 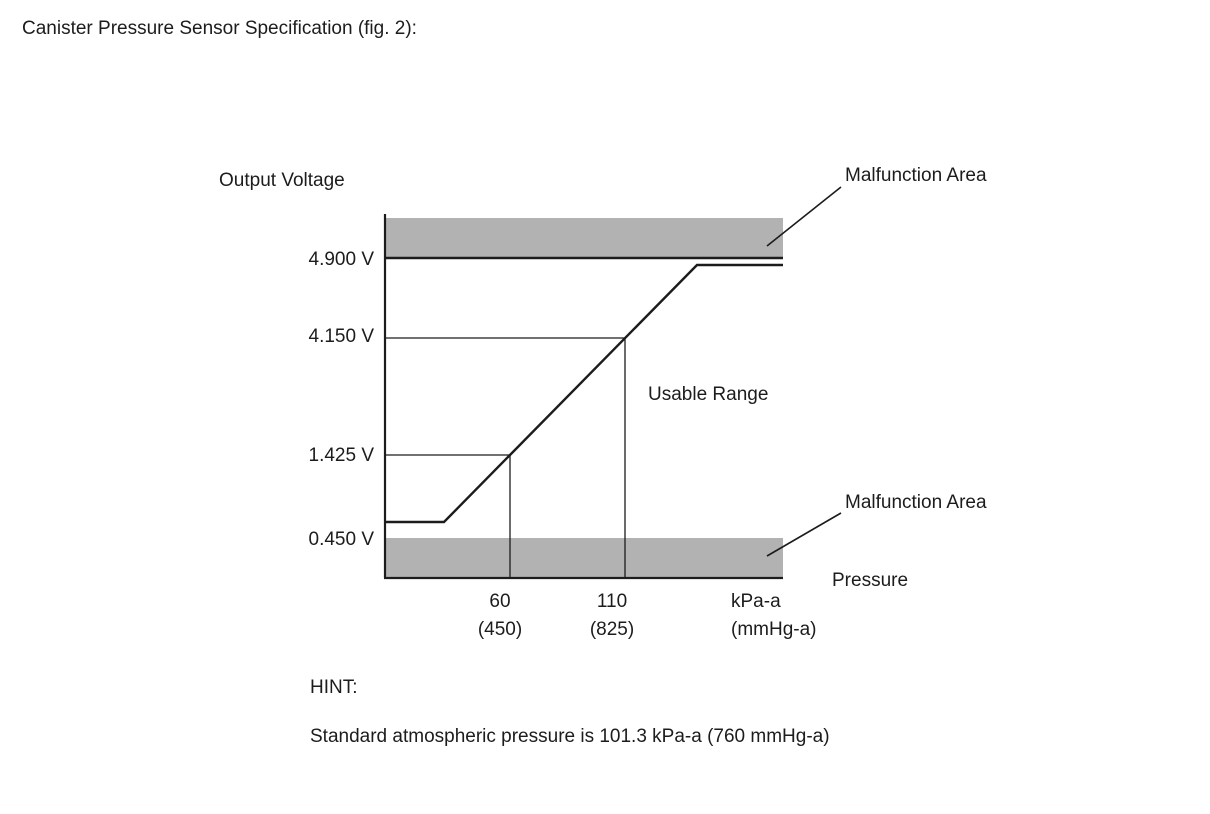 I want to click on upper-malfunction-band, so click(x=584, y=238).